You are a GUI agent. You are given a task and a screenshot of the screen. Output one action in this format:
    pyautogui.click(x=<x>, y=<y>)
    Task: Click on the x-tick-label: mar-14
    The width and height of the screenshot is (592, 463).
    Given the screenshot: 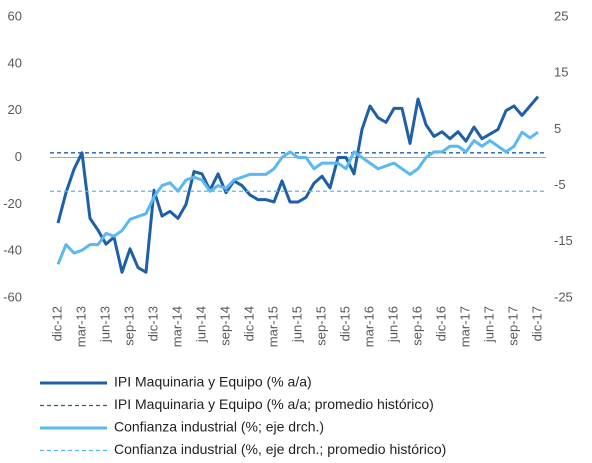 What is the action you would take?
    pyautogui.click(x=176, y=326)
    